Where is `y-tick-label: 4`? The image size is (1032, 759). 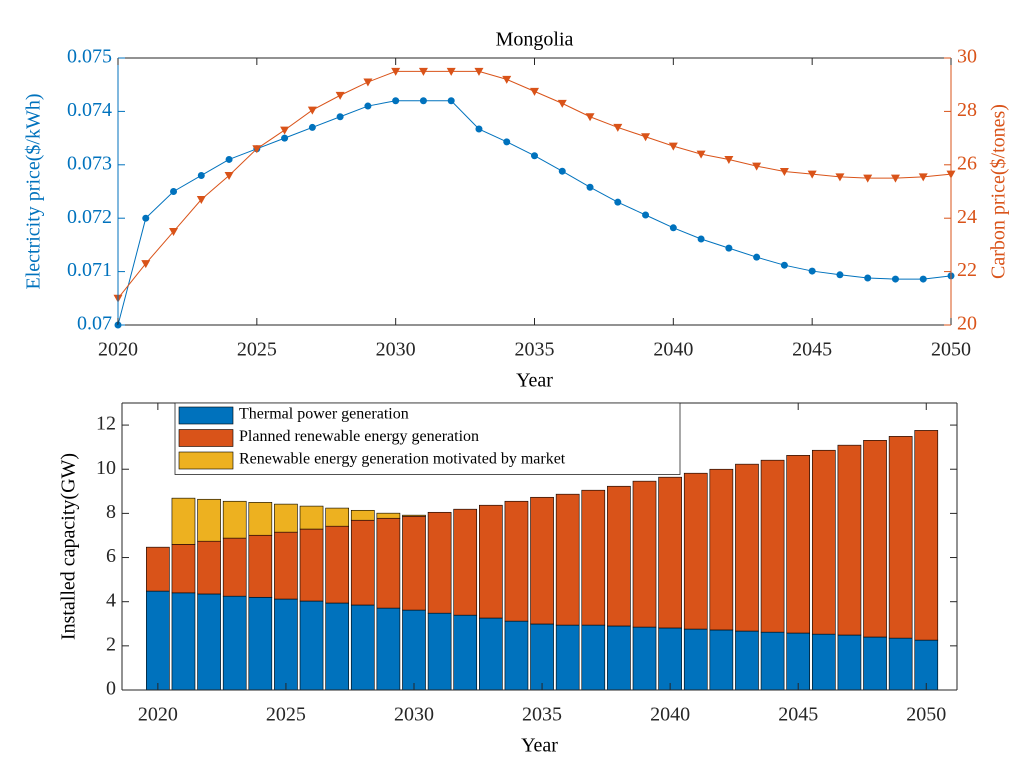 y-tick-label: 4 is located at coordinates (111, 600).